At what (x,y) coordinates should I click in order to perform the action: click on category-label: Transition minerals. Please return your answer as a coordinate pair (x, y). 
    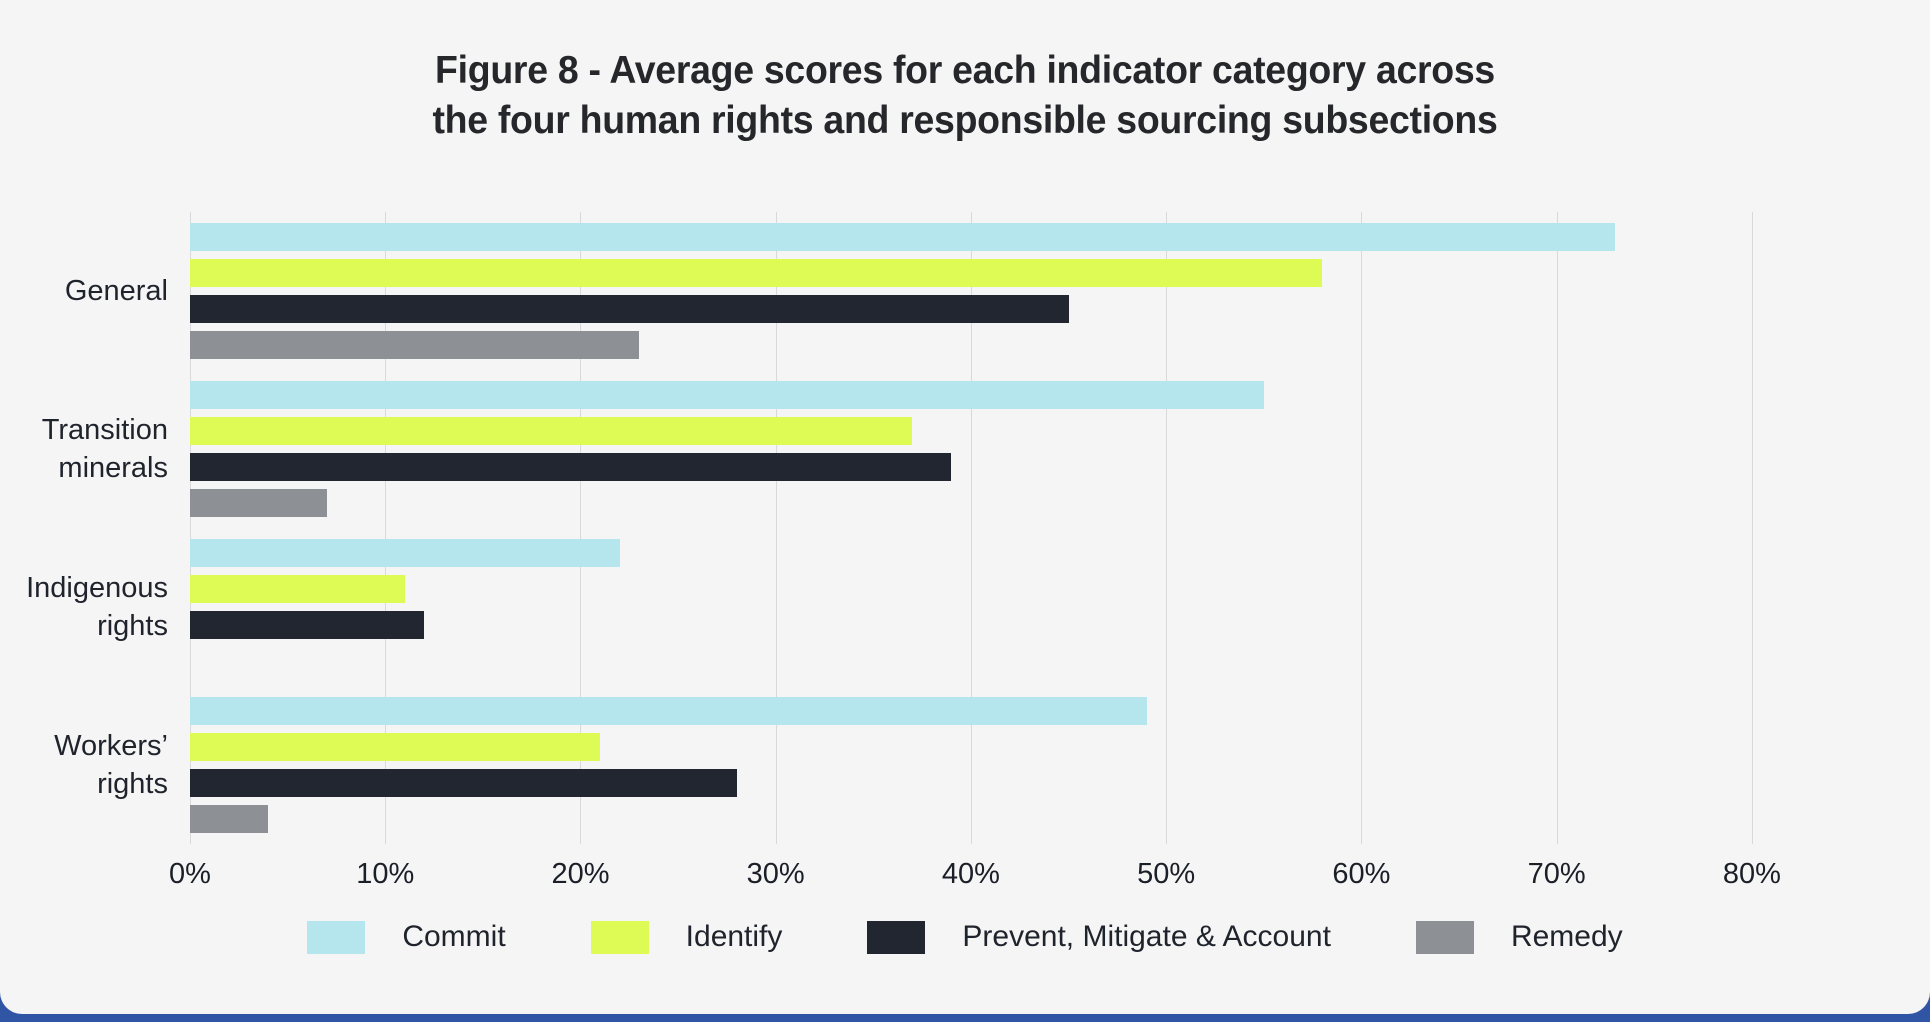
    Looking at the image, I should click on (104, 449).